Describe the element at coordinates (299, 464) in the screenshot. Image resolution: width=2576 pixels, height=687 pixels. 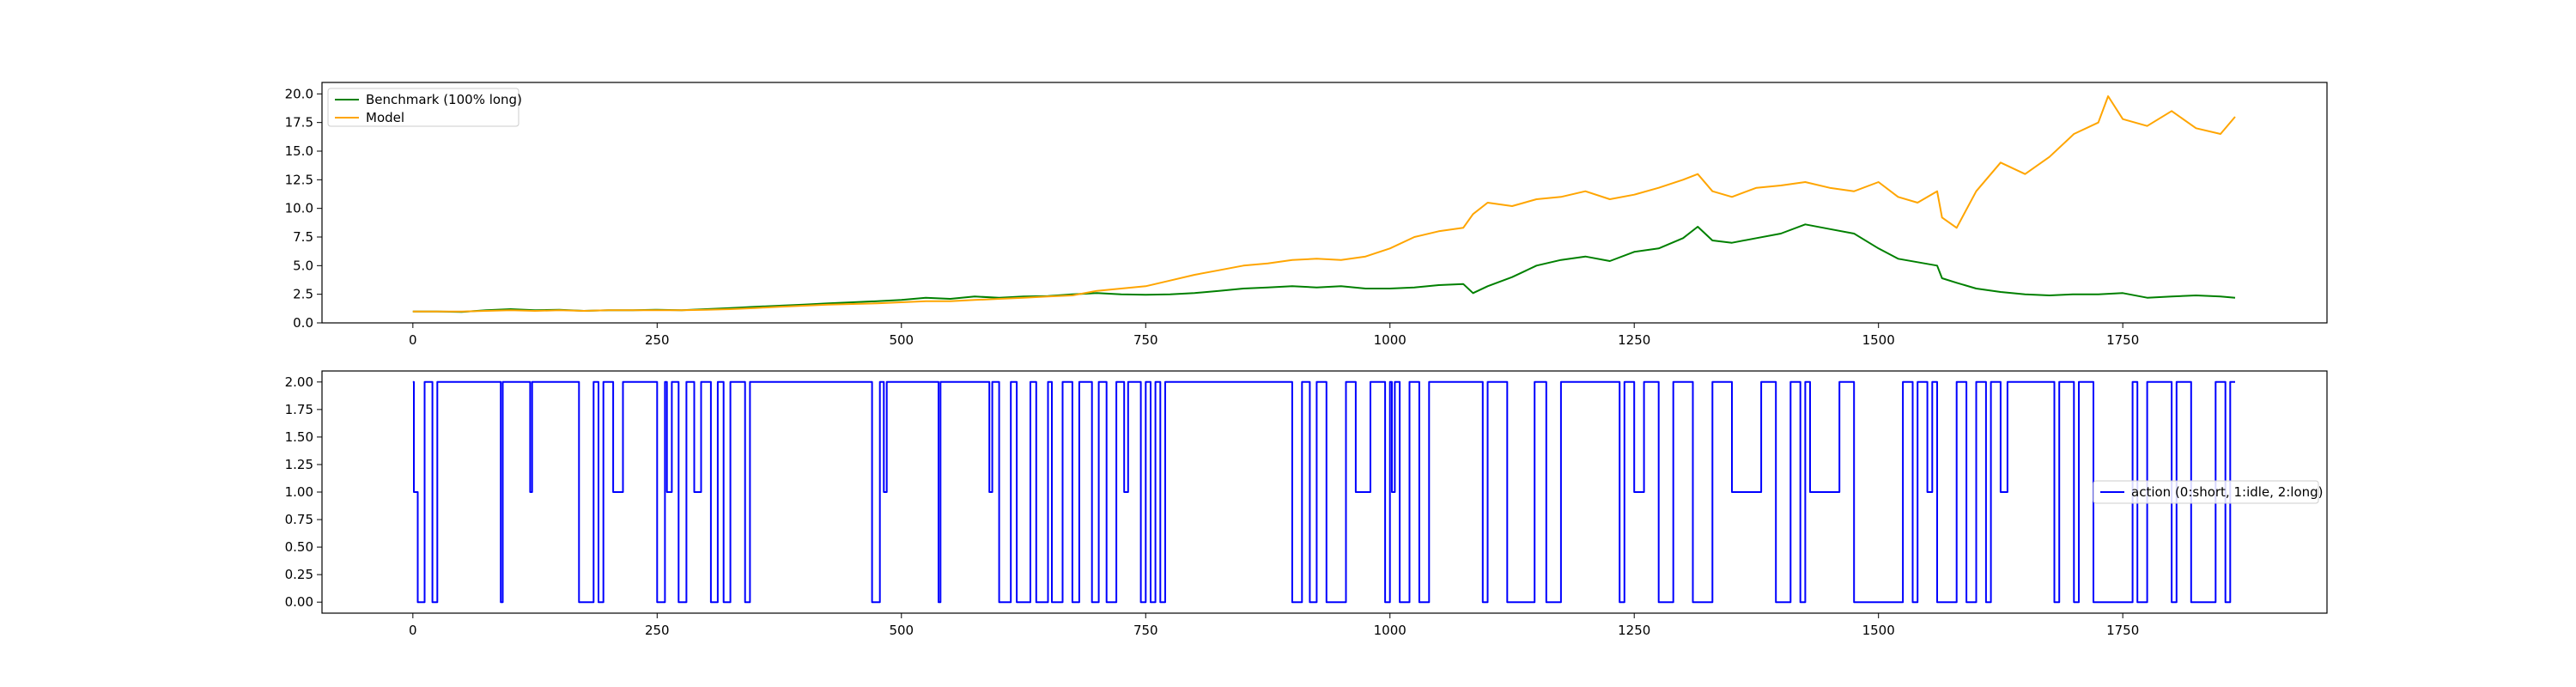
I see `y-tick-label: 1.25` at that location.